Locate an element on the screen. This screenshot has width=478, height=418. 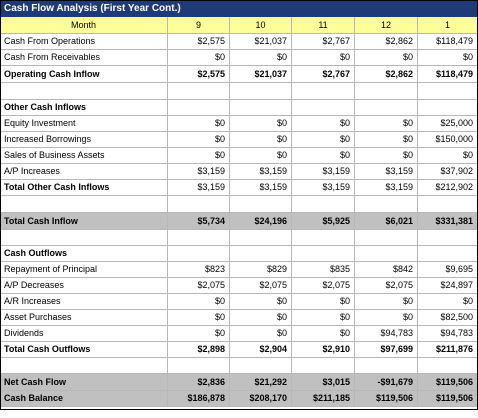
value-cell: $150,000 is located at coordinates (448, 140).